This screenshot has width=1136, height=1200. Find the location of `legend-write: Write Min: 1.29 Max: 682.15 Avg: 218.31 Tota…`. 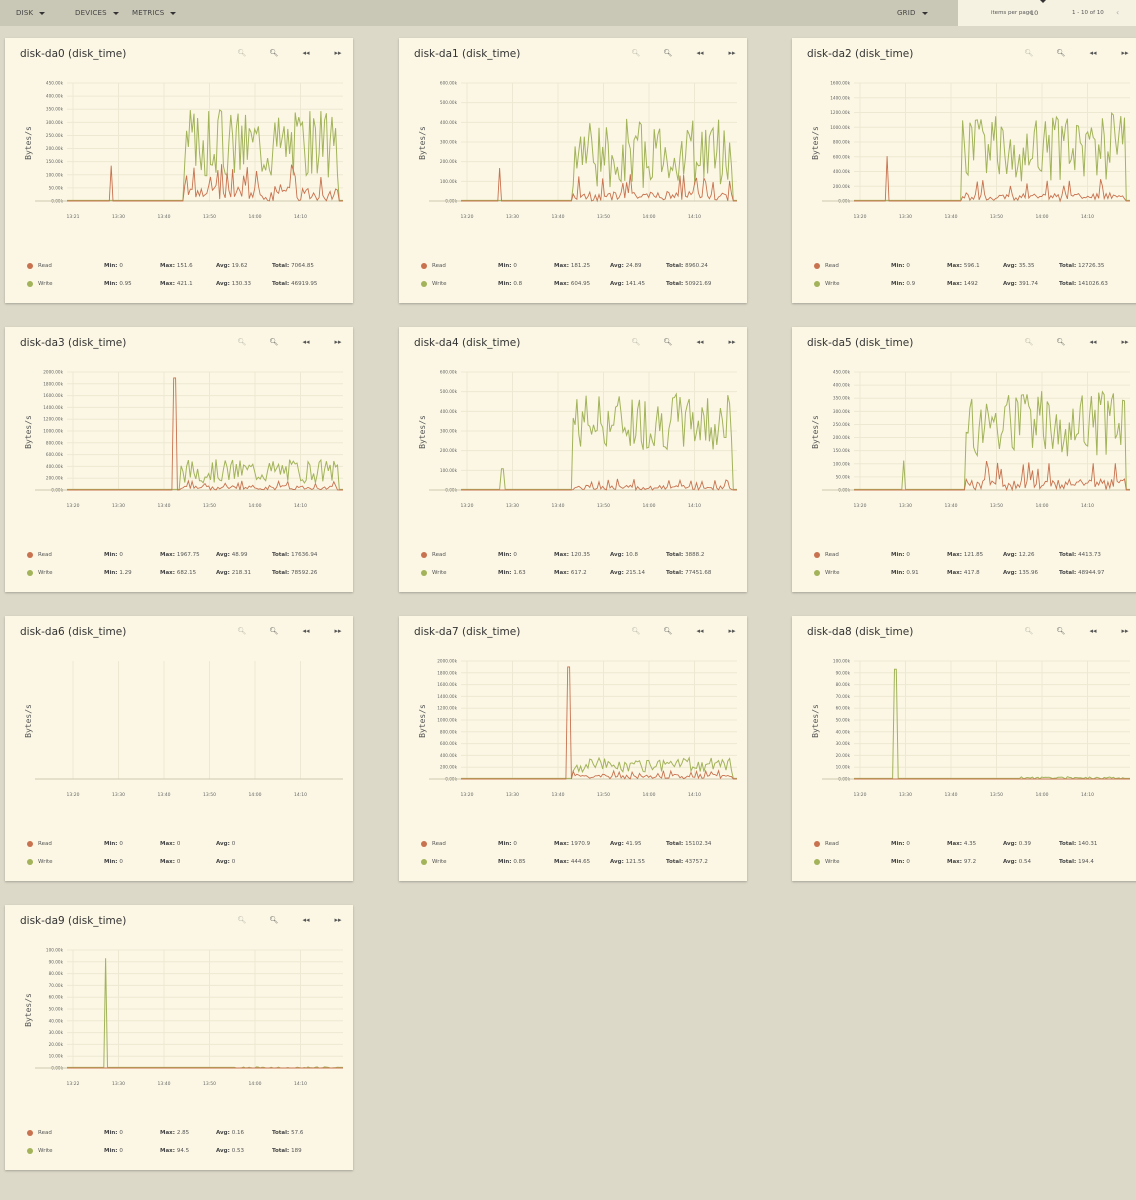

legend-write: Write Min: 1.29 Max: 682.15 Avg: 218.31 Tota… is located at coordinates (187, 573).